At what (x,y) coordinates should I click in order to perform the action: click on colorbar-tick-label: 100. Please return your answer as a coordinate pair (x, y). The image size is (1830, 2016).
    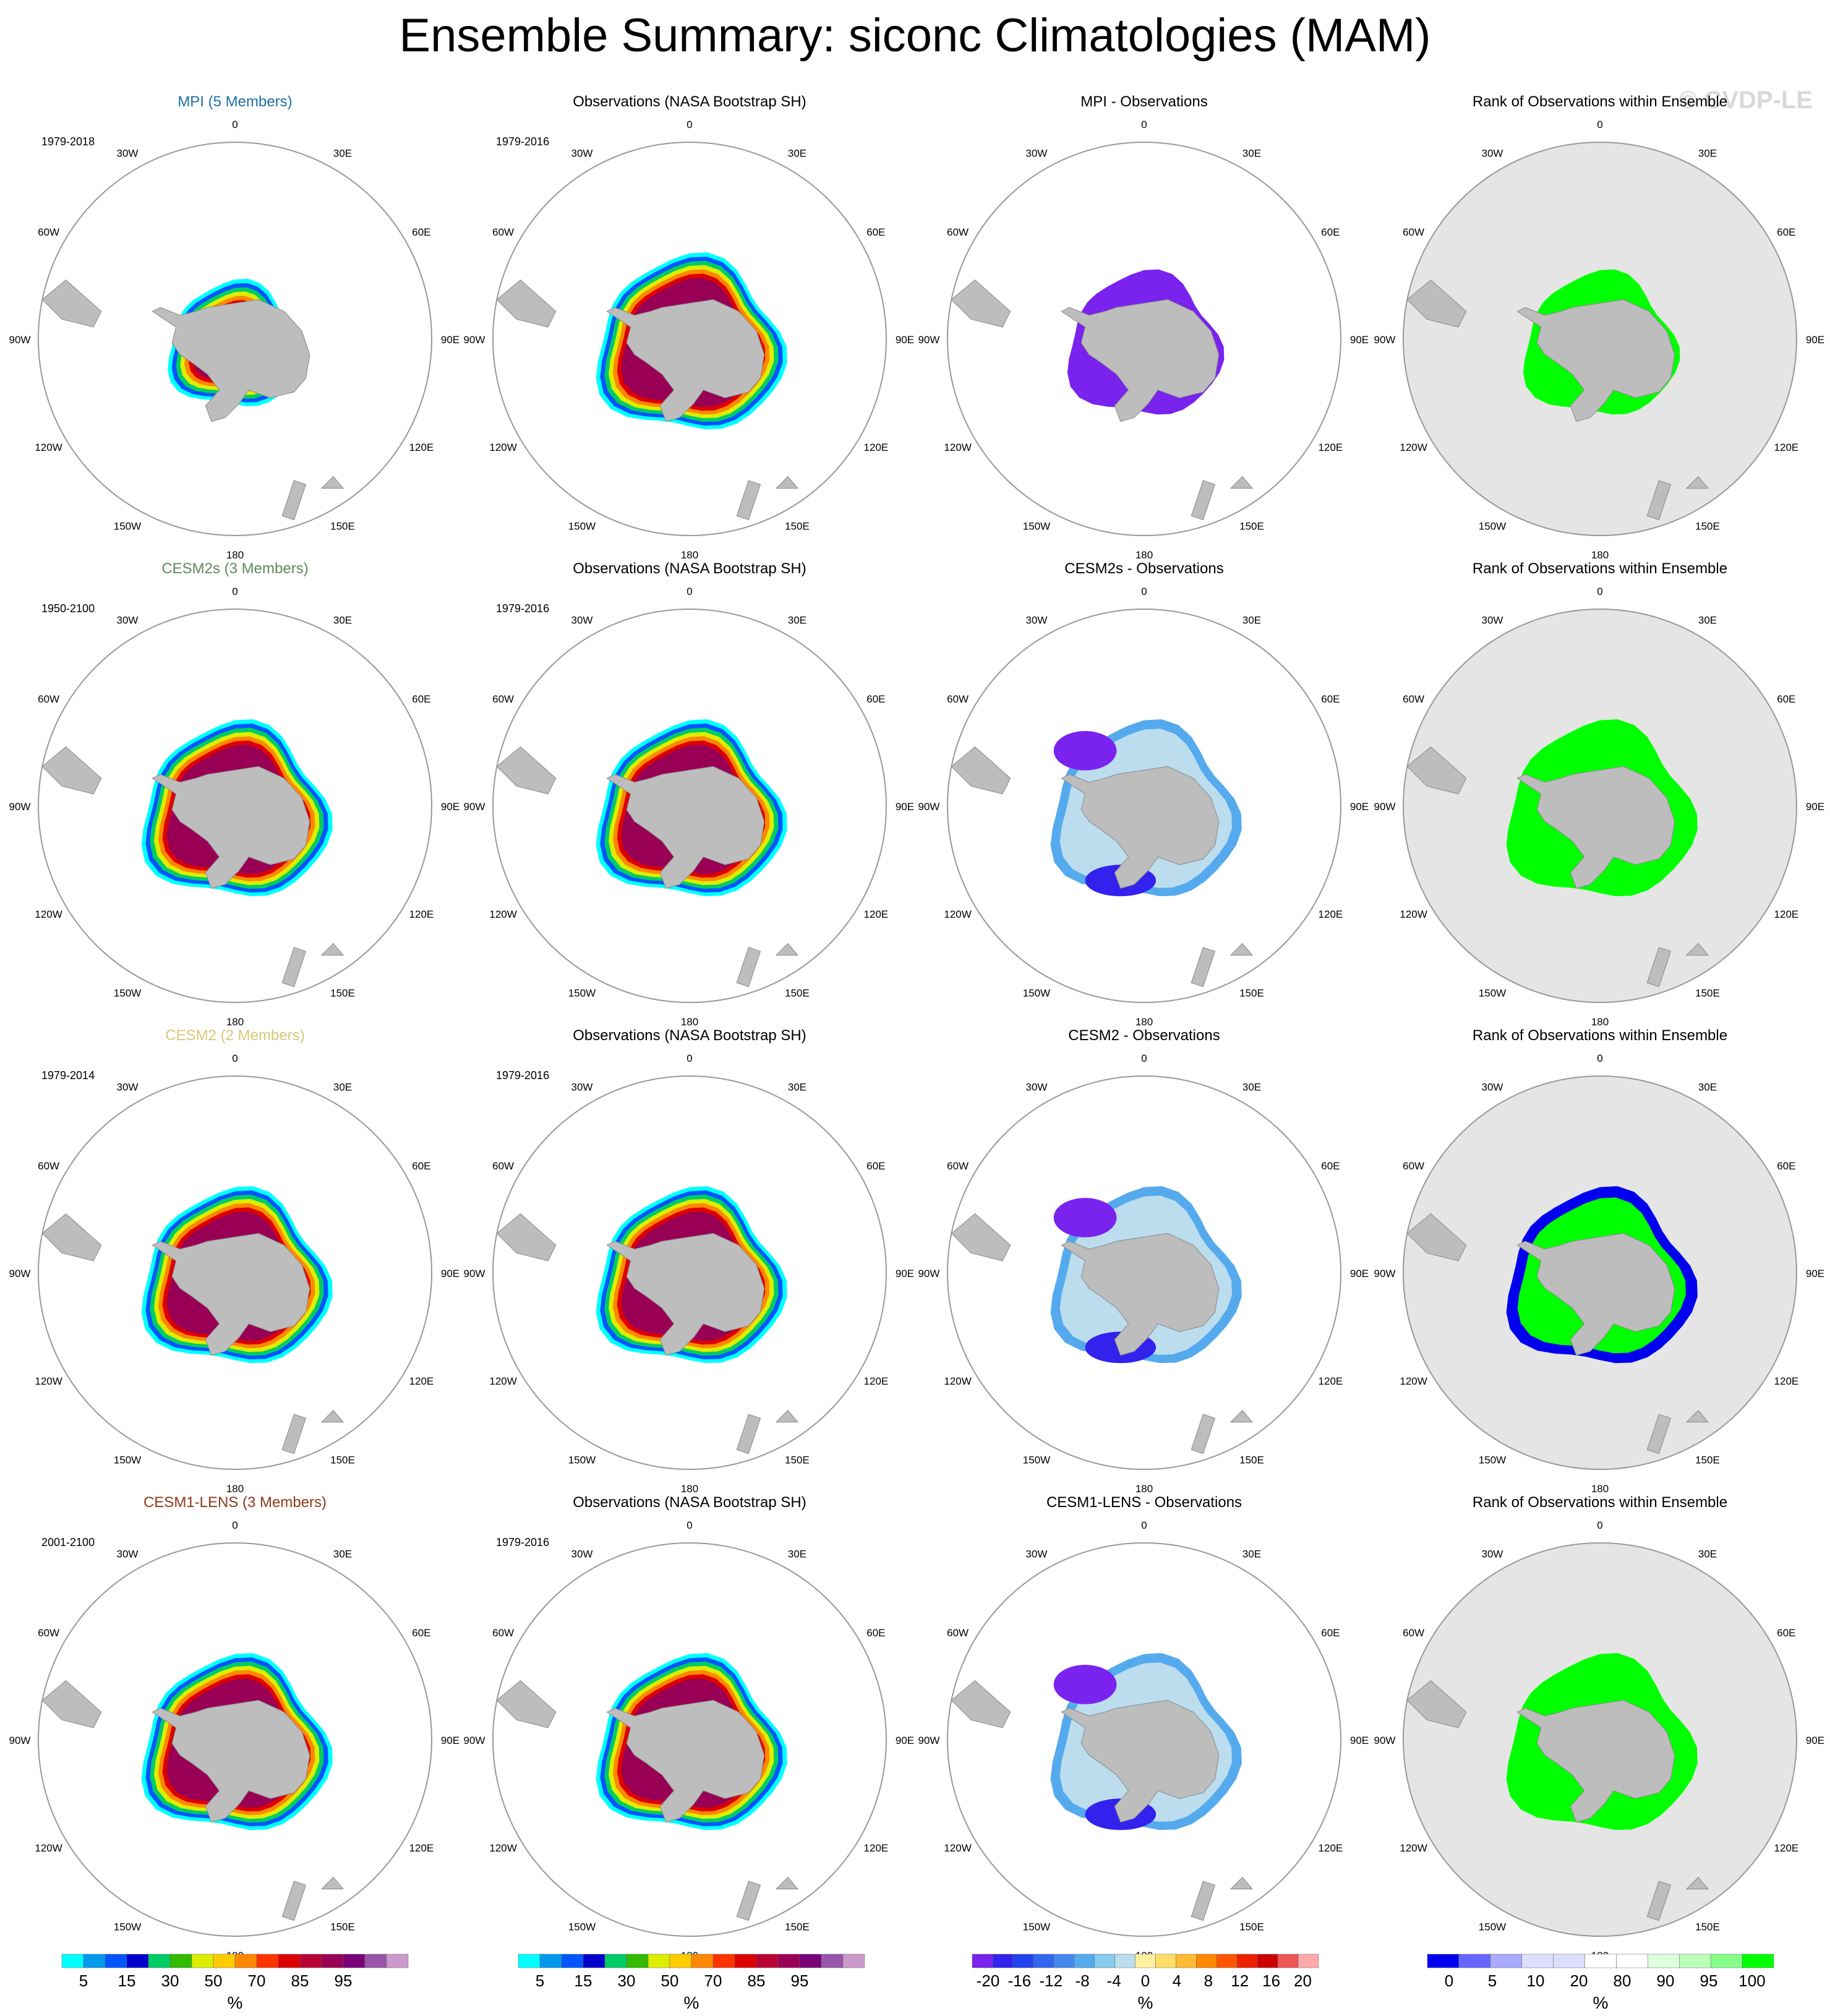
    Looking at the image, I should click on (1751, 1980).